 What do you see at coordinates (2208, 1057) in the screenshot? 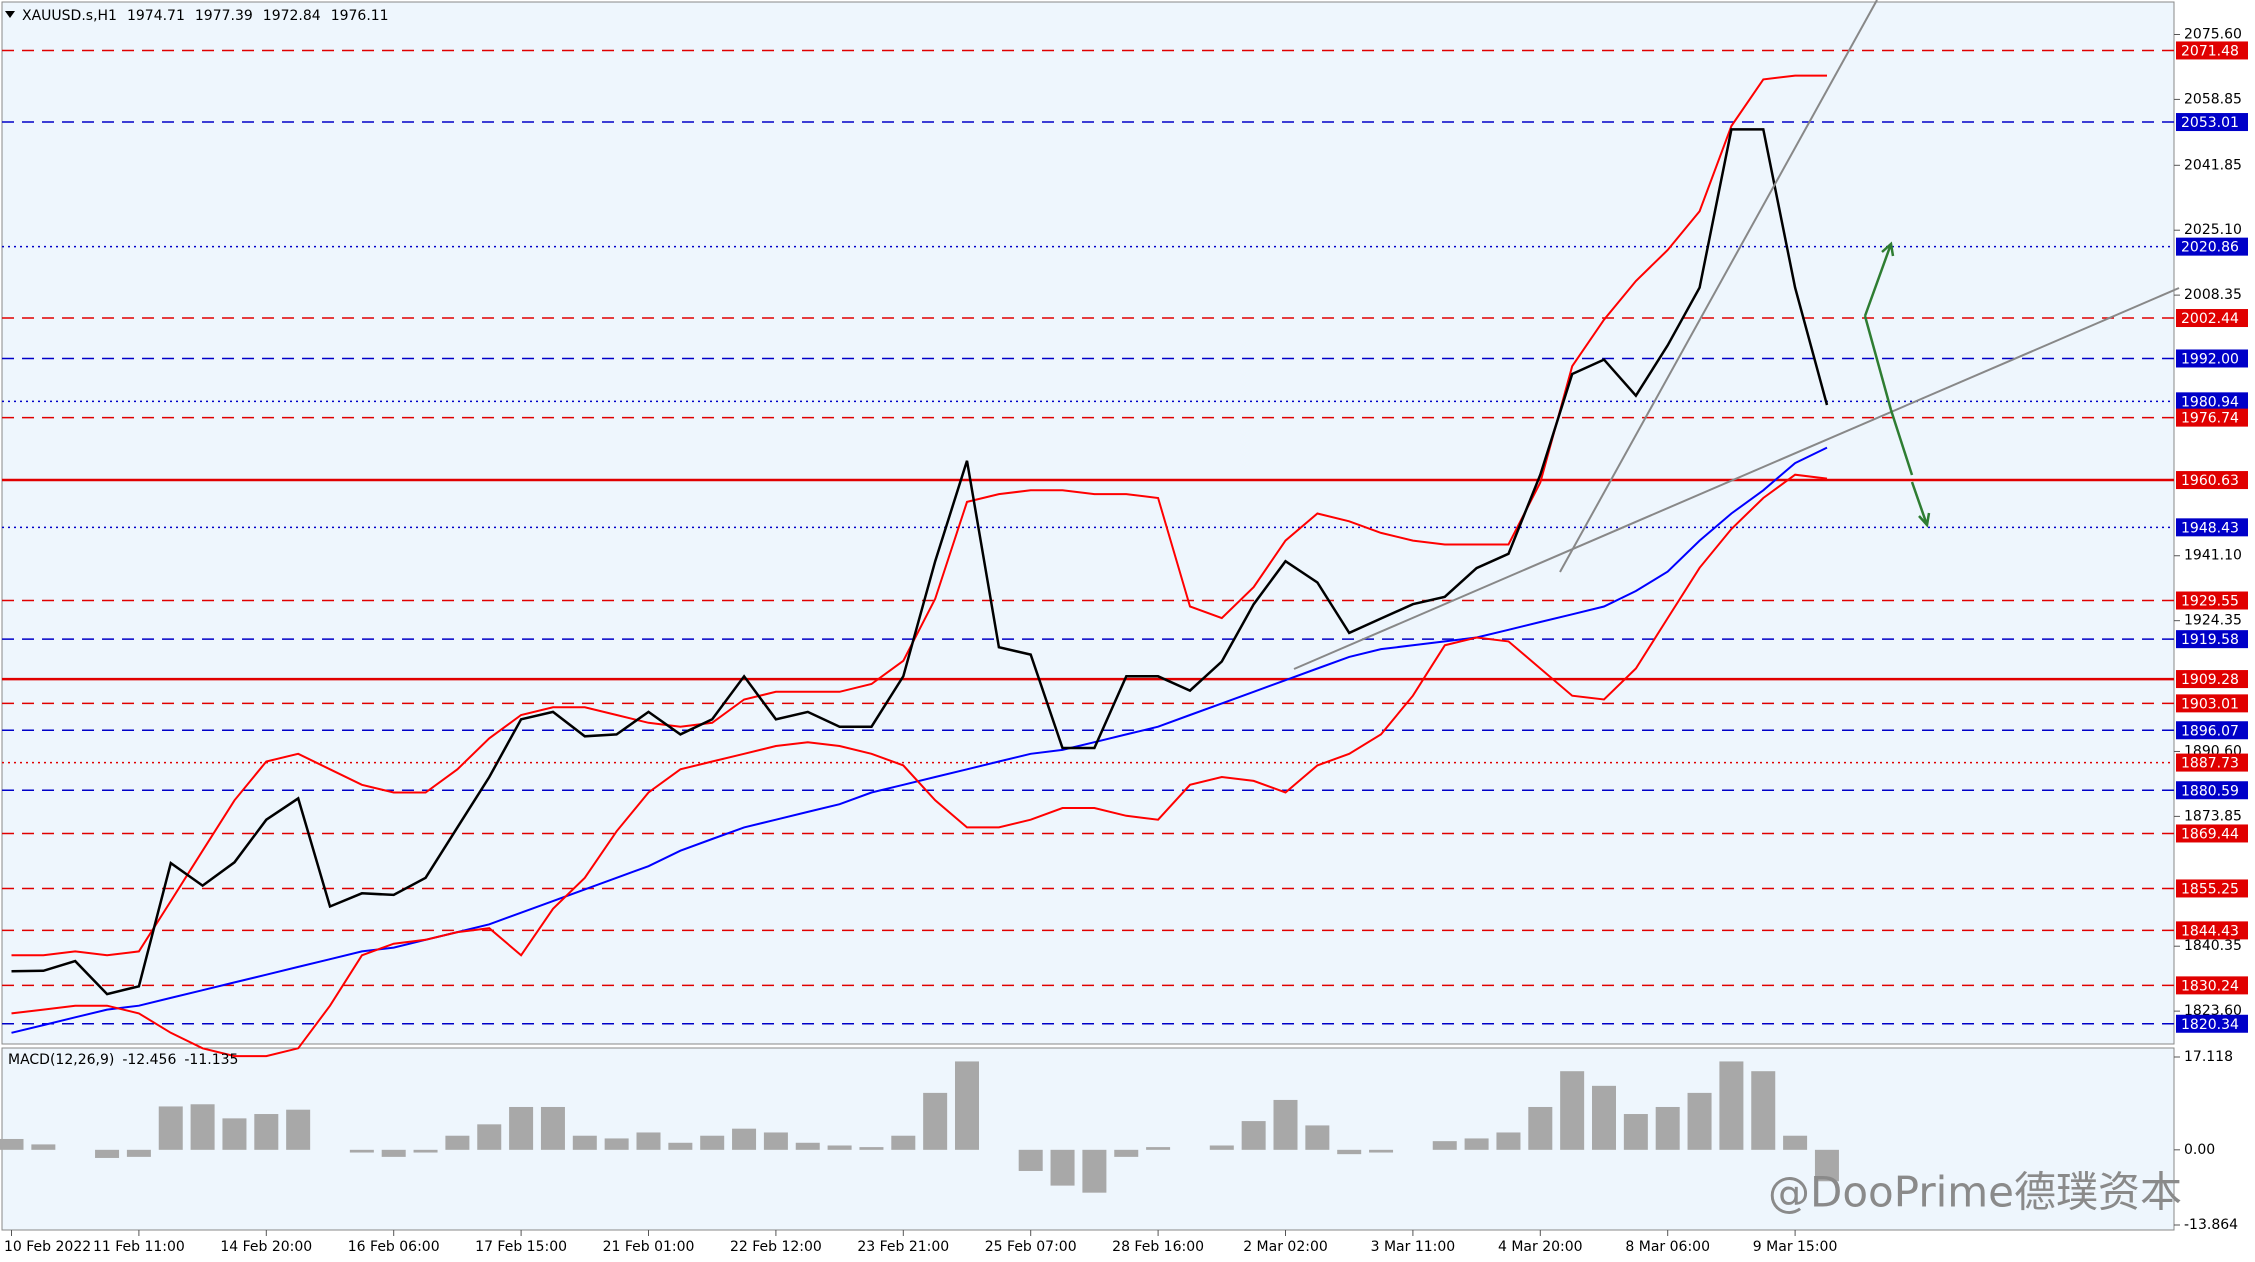
I see `y-tick-label: 17.118` at bounding box center [2208, 1057].